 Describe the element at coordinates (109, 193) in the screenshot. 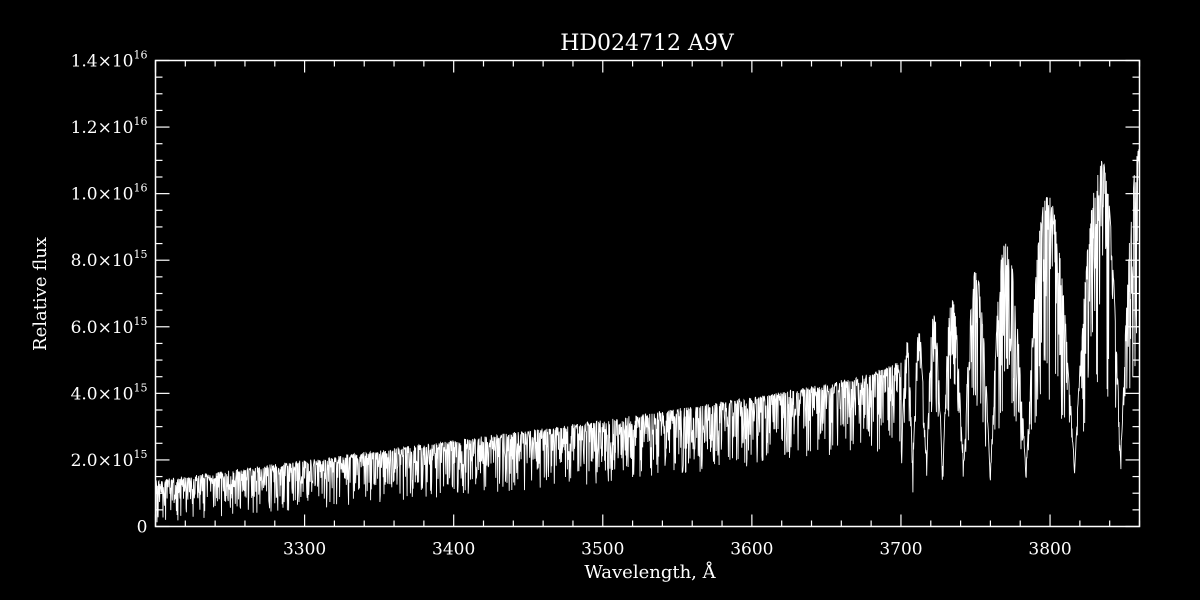

I see `y-tick-label: 1.0×10¹⁶` at that location.